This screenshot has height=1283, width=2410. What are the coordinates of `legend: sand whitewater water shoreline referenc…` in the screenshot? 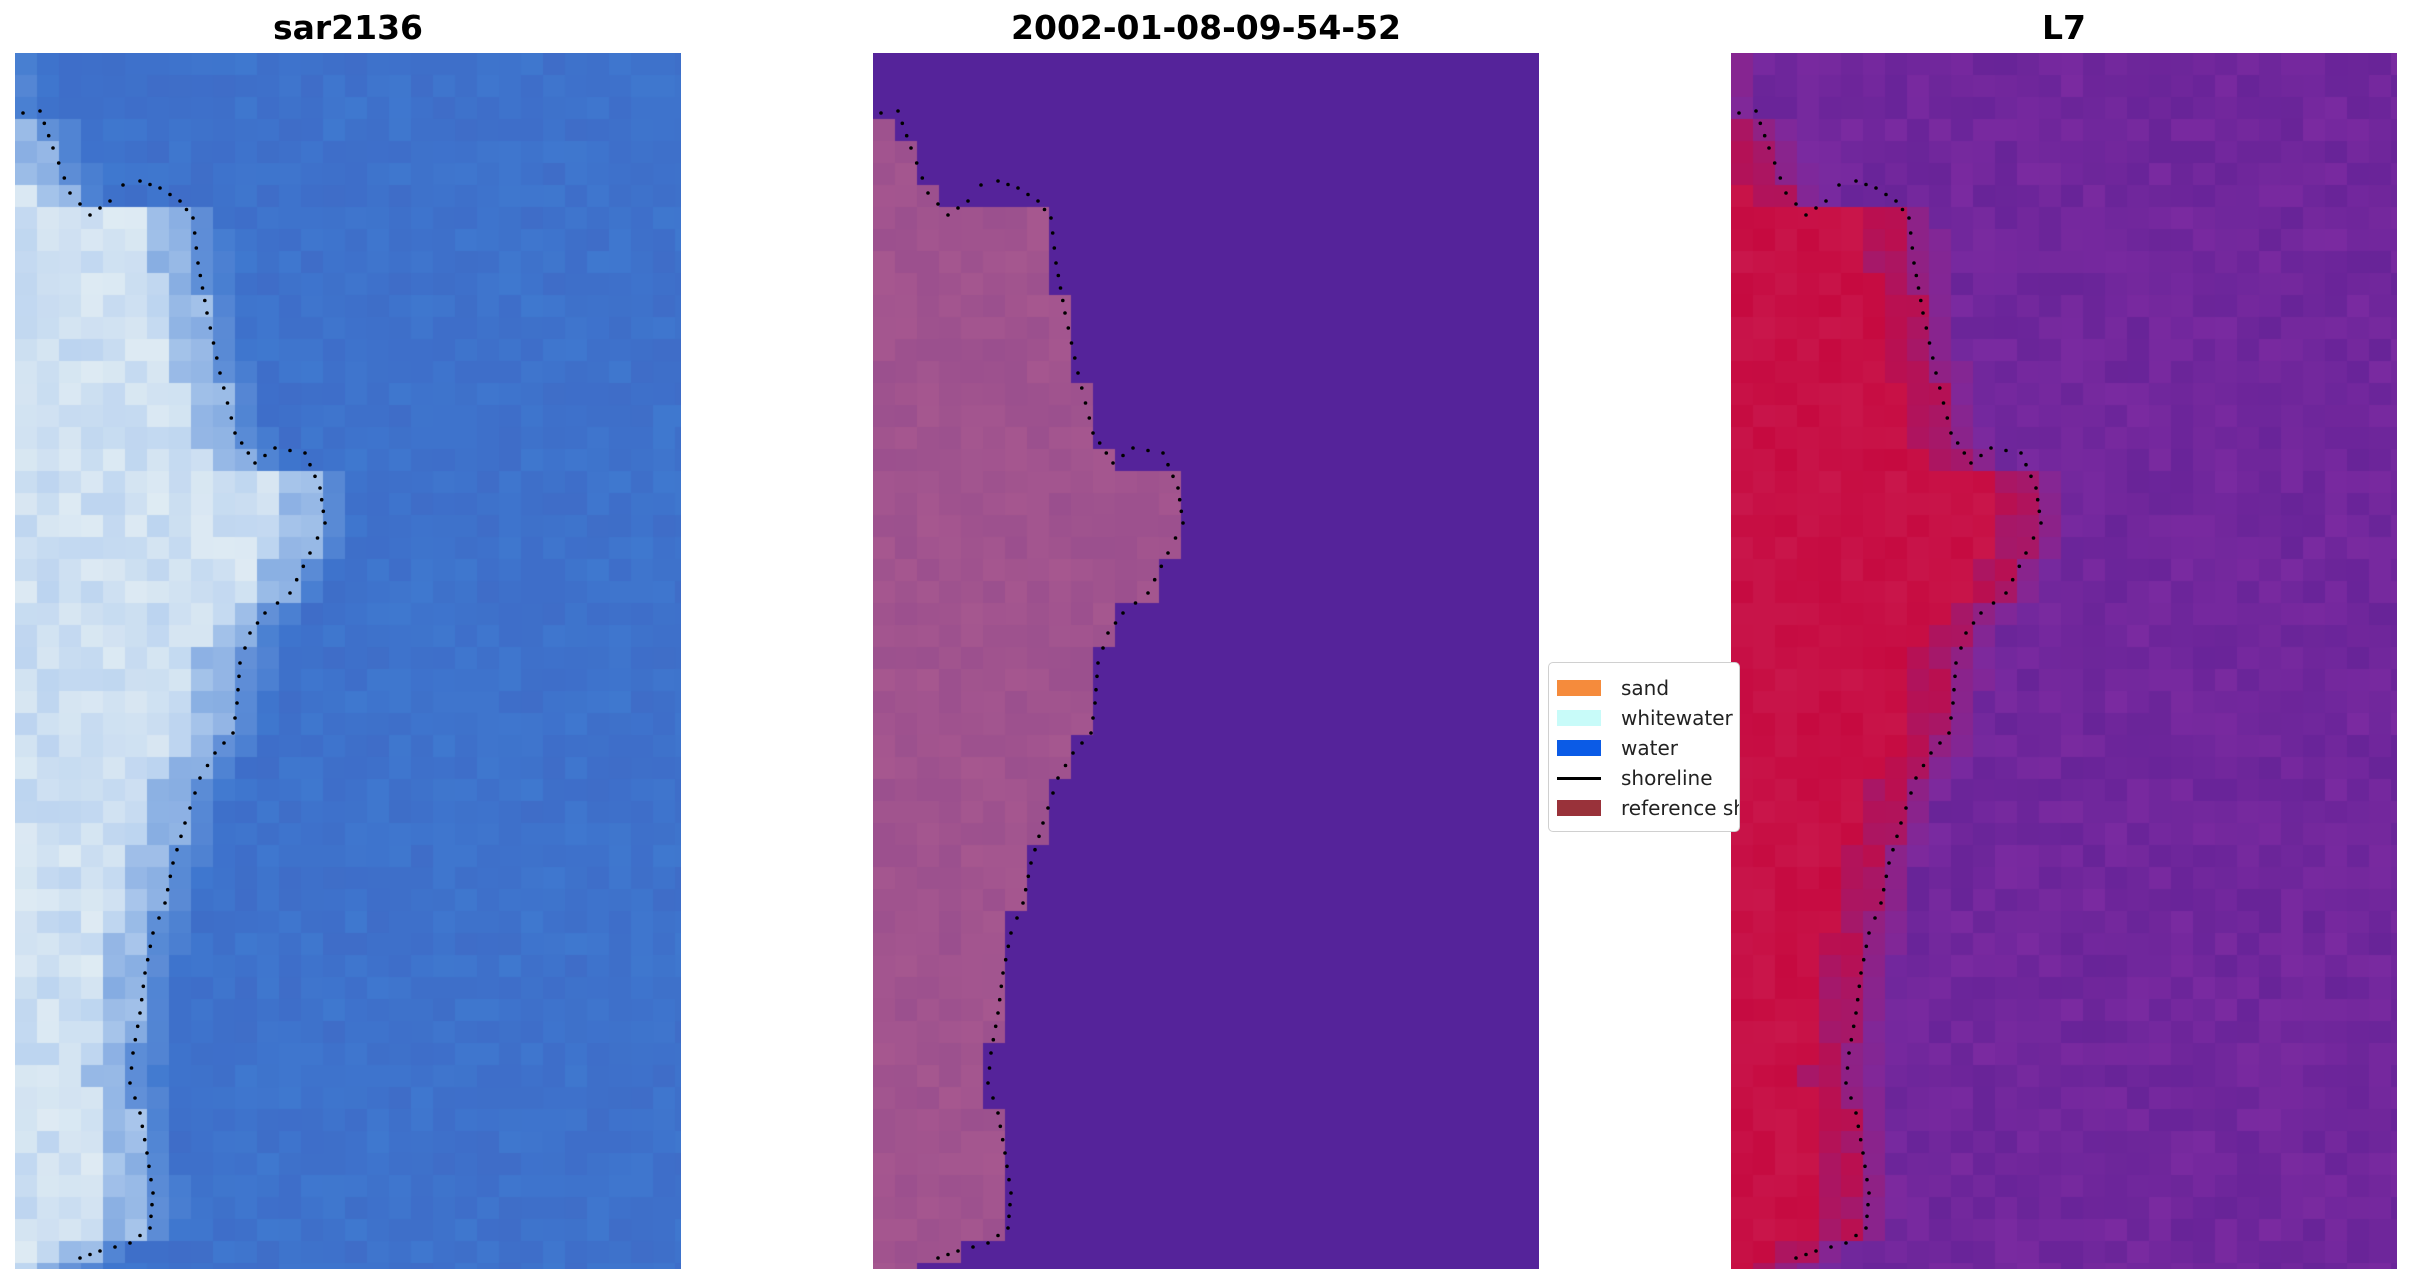 It's located at (1644, 747).